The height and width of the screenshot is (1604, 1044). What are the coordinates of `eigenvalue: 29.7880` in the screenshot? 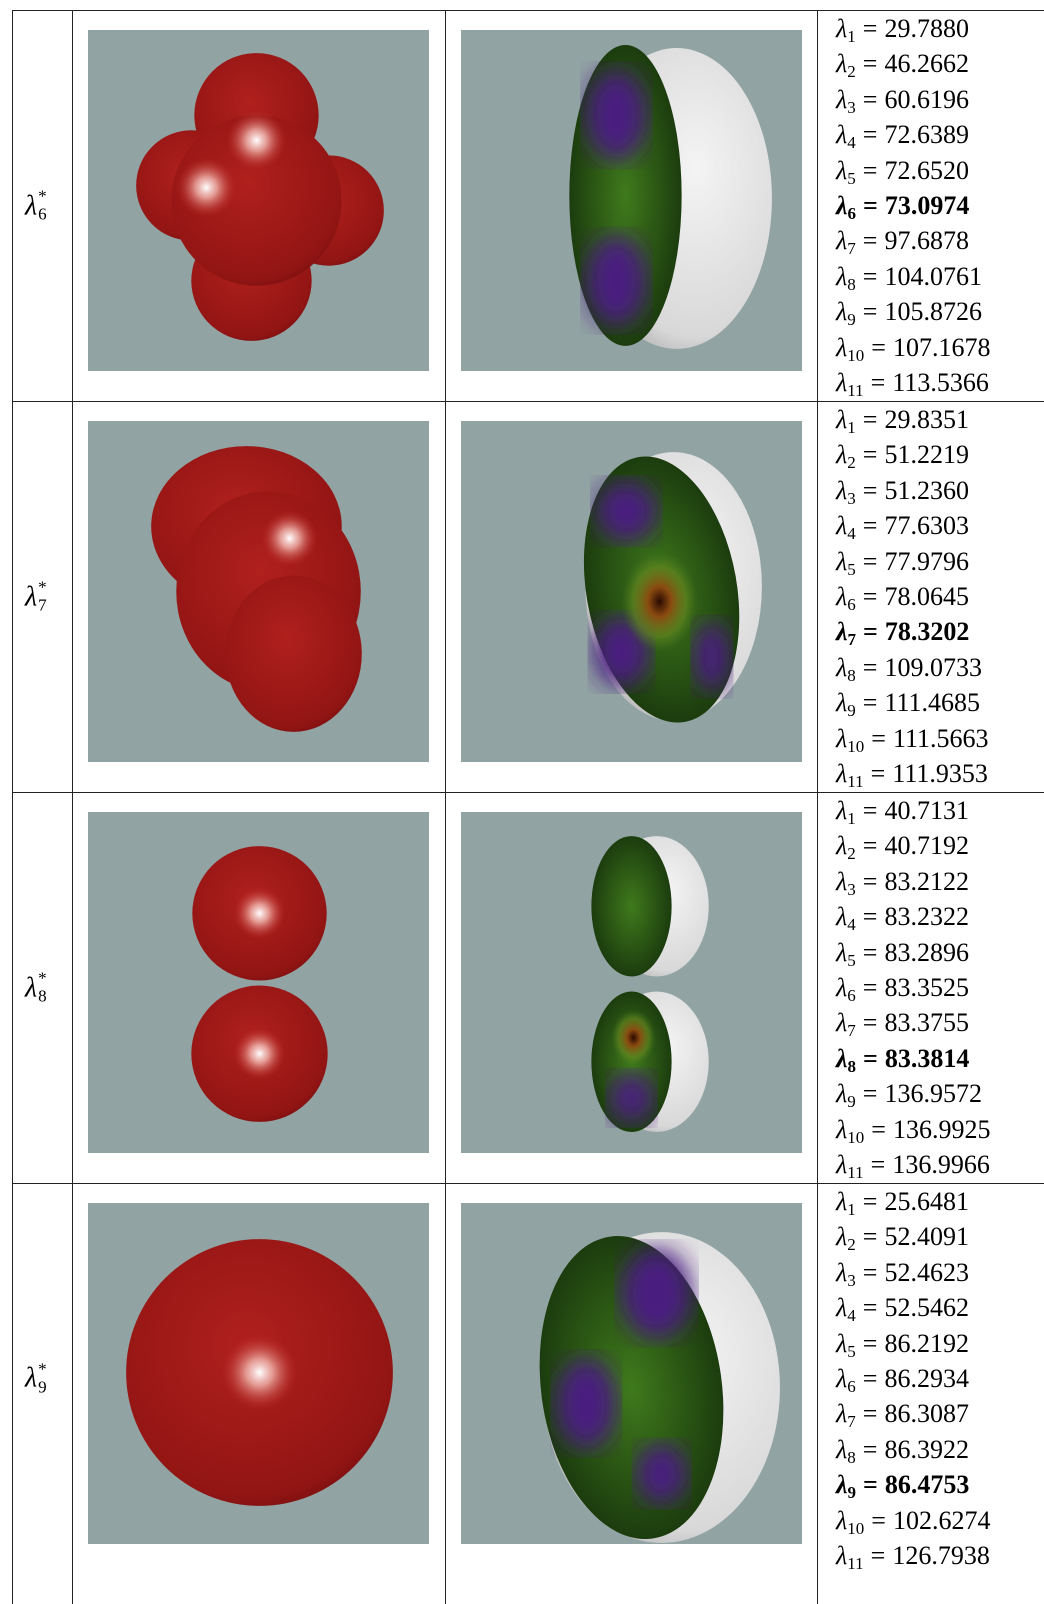 It's located at (926, 28).